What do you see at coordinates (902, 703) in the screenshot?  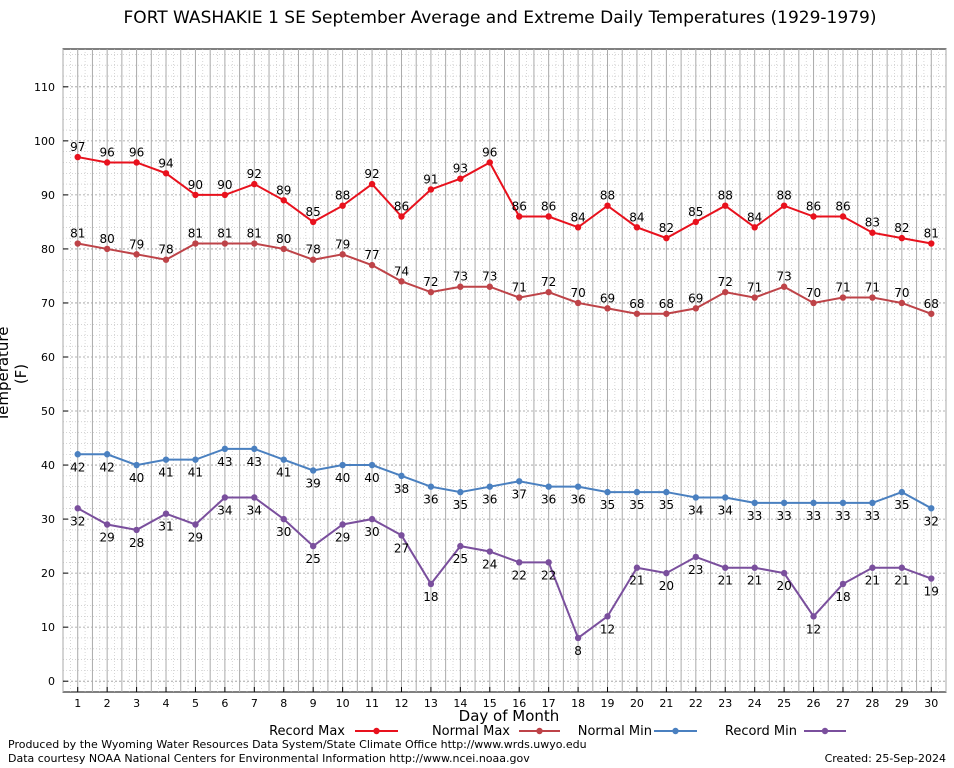 I see `x-tick-label: 29` at bounding box center [902, 703].